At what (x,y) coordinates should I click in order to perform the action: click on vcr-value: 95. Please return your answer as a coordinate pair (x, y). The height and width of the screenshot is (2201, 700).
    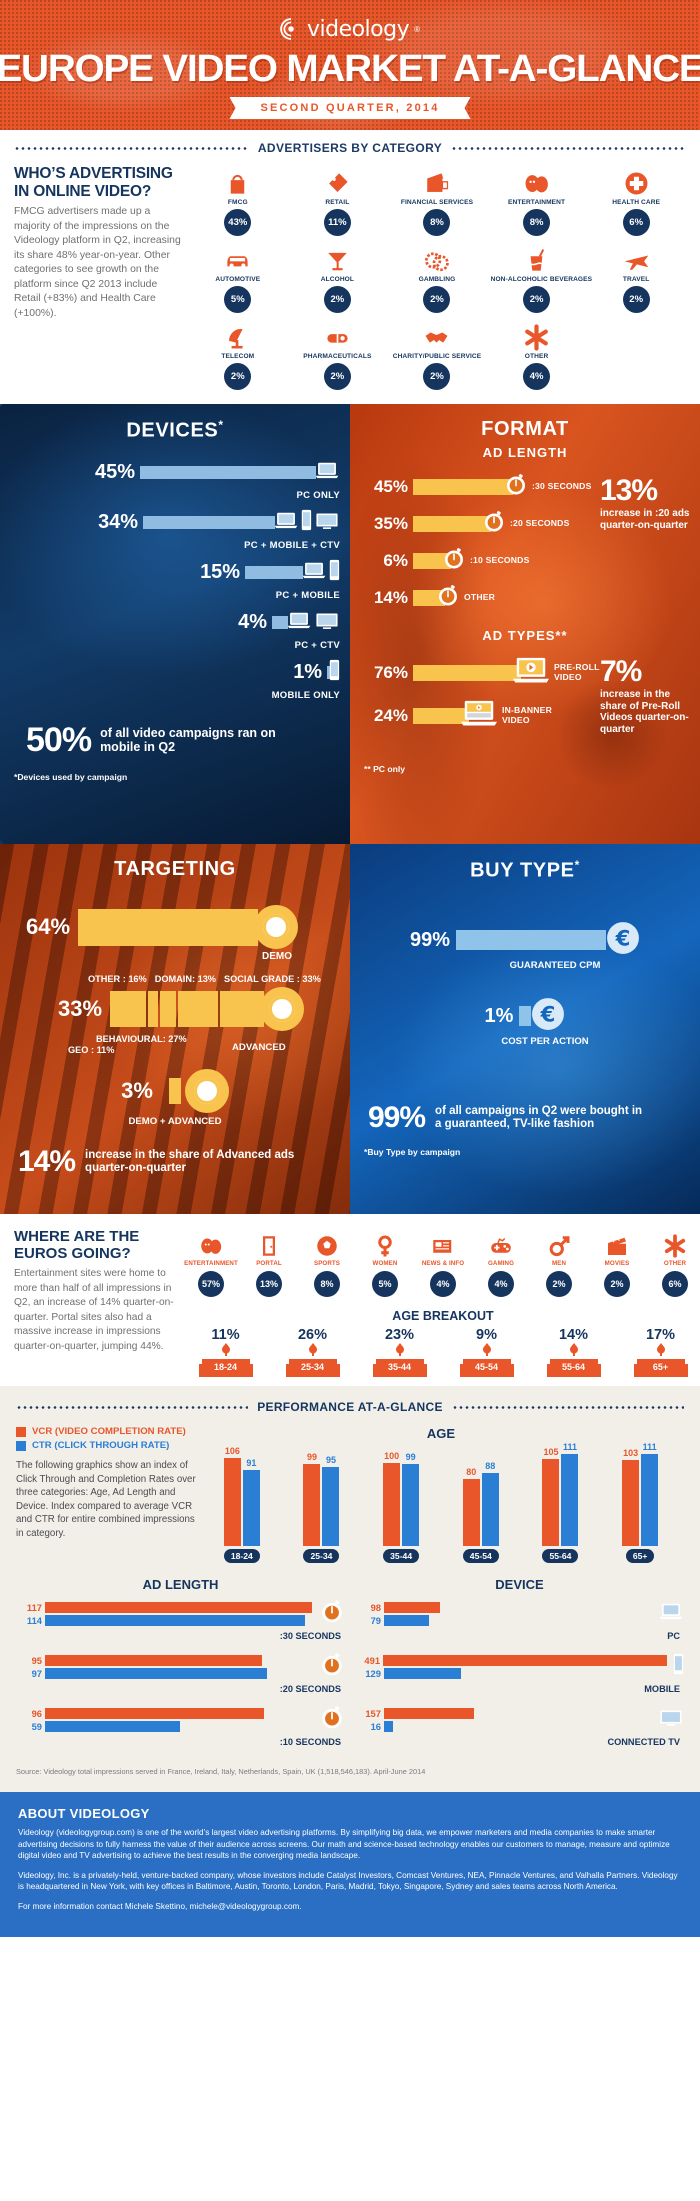
    Looking at the image, I should click on (36, 1660).